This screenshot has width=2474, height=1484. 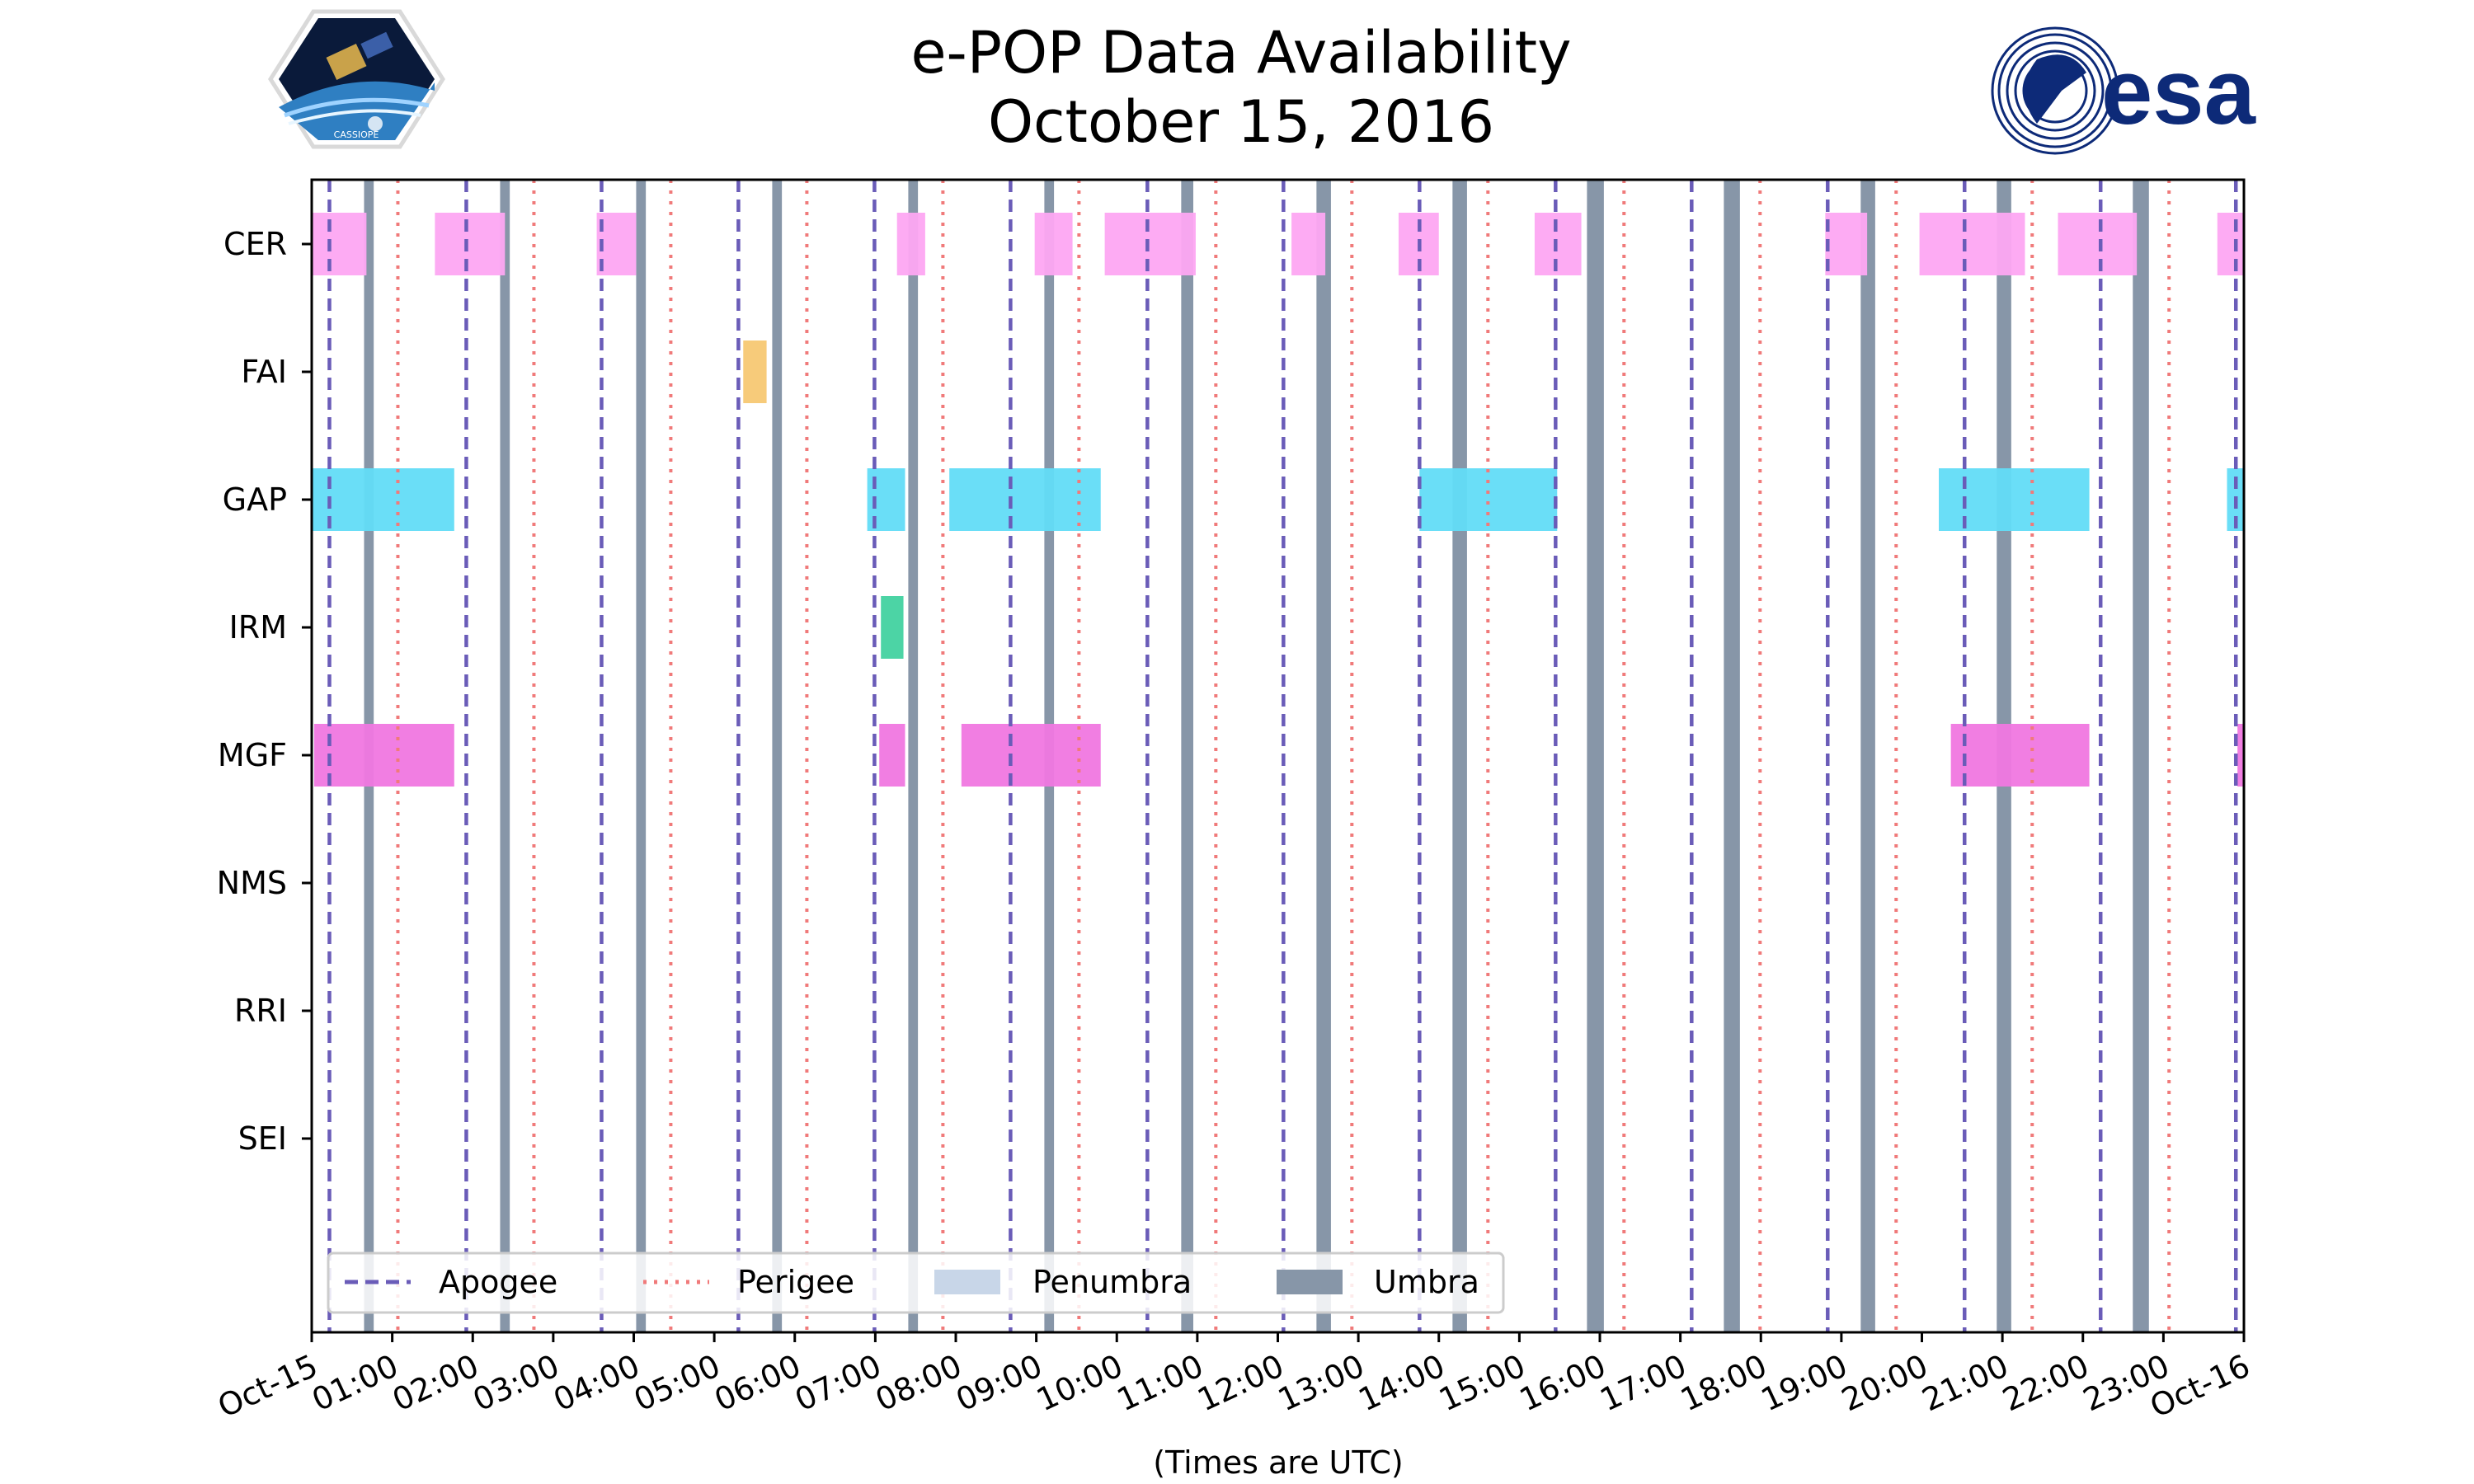 I want to click on cassiope-logo-caption: CASSIOPE, so click(x=356, y=134).